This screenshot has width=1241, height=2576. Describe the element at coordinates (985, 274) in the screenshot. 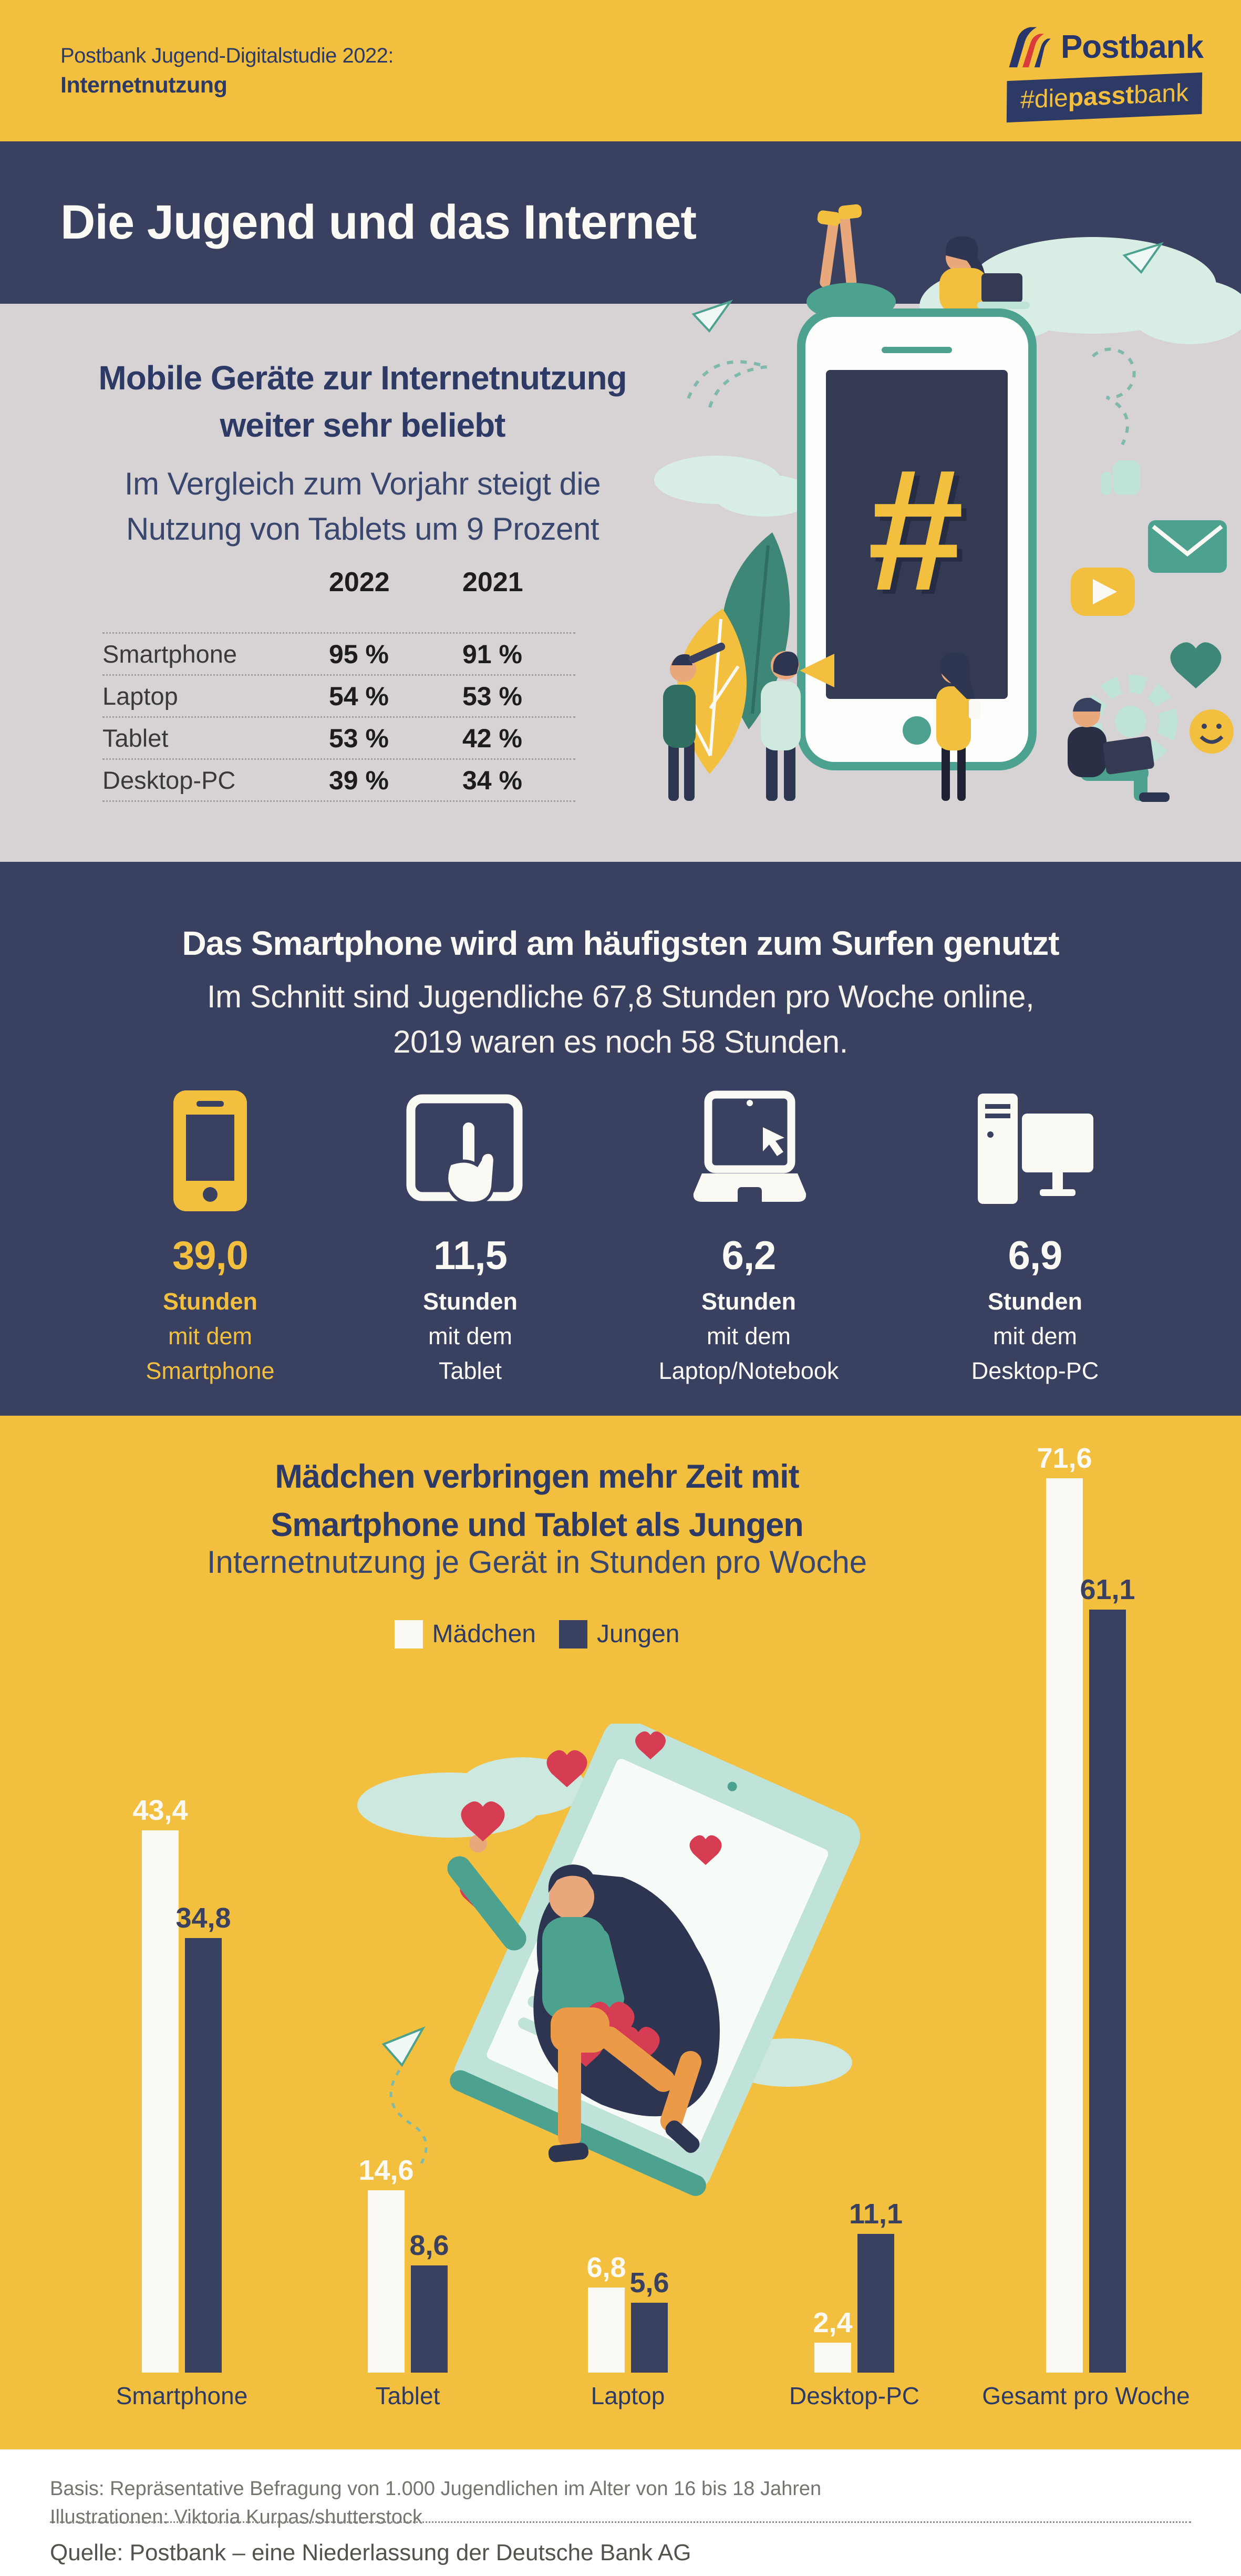

I see `girl-with-laptop-figure` at that location.